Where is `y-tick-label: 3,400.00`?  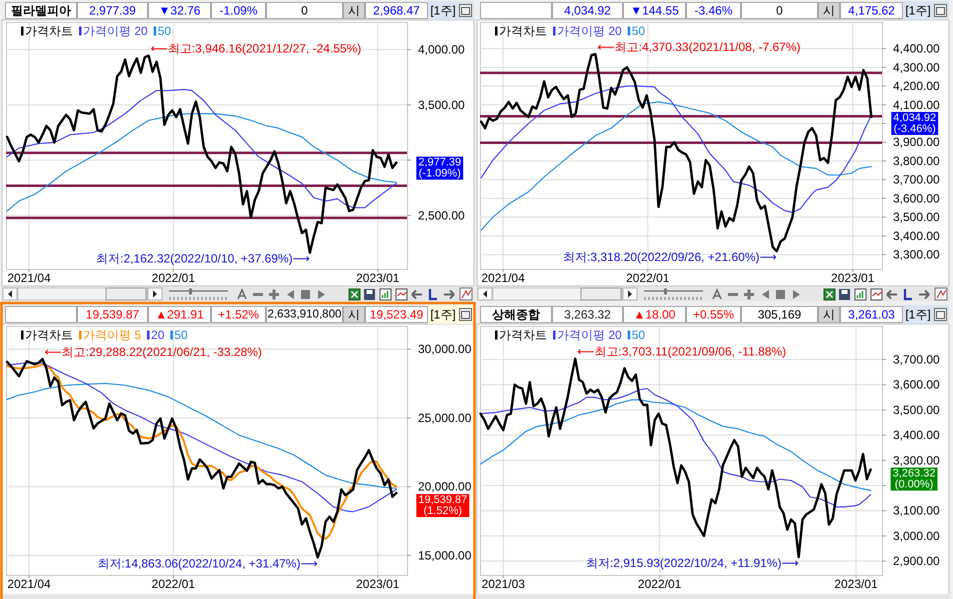 y-tick-label: 3,400.00 is located at coordinates (916, 435).